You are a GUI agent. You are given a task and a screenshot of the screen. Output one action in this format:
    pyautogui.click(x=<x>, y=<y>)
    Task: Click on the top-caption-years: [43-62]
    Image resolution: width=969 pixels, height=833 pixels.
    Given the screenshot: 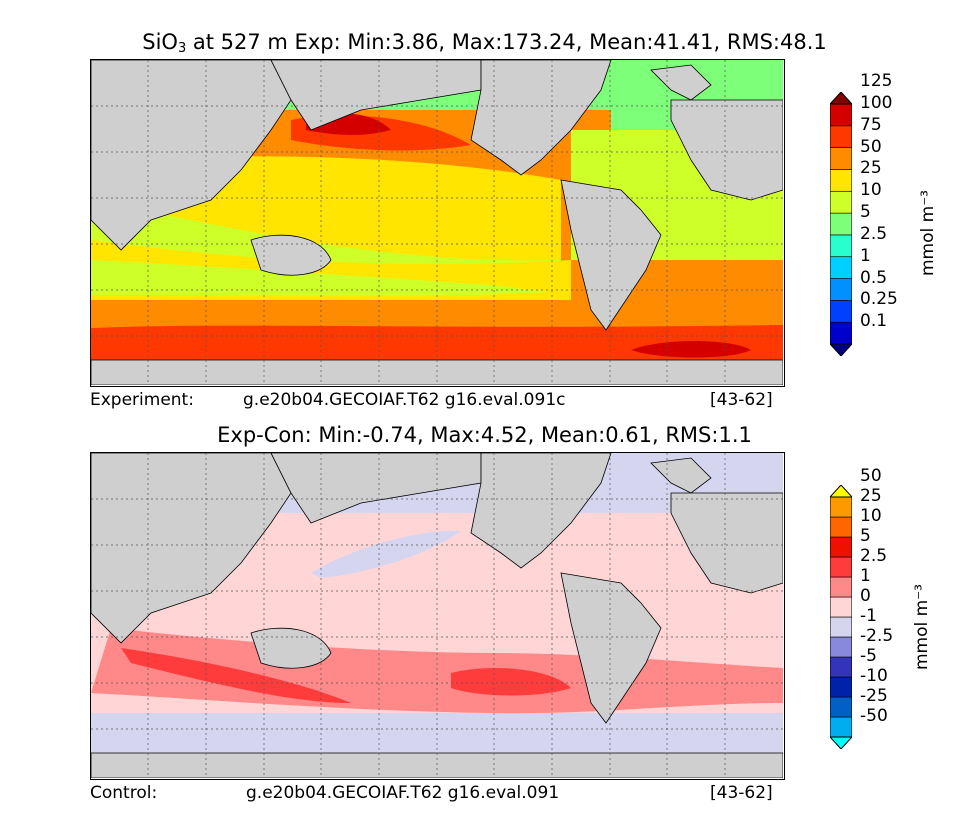 What is the action you would take?
    pyautogui.click(x=741, y=400)
    